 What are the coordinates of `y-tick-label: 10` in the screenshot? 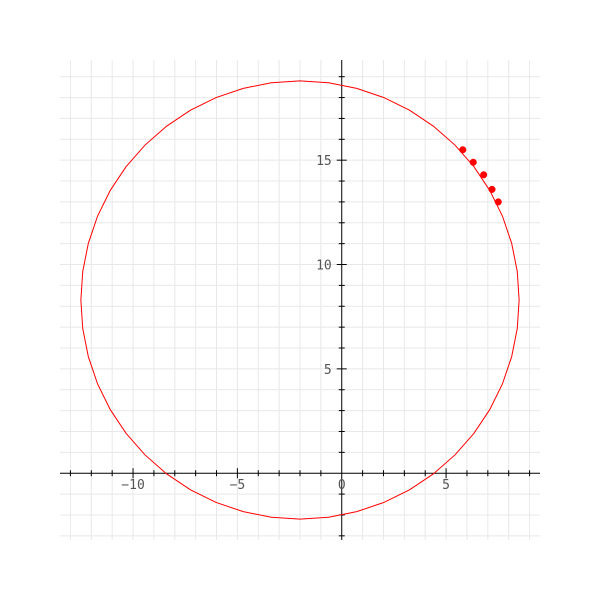 It's located at (324, 266).